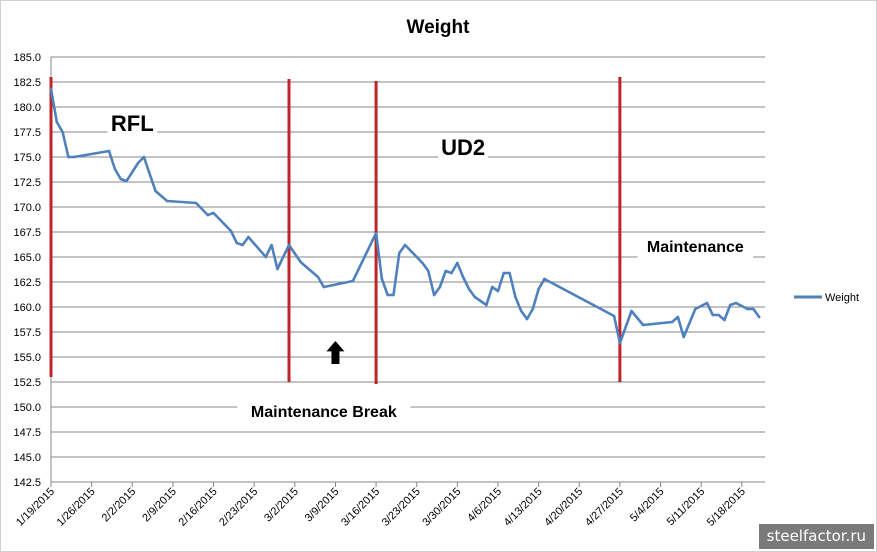 Image resolution: width=877 pixels, height=552 pixels. What do you see at coordinates (281, 505) in the screenshot?
I see `x-tick-label: 3/2/2015` at bounding box center [281, 505].